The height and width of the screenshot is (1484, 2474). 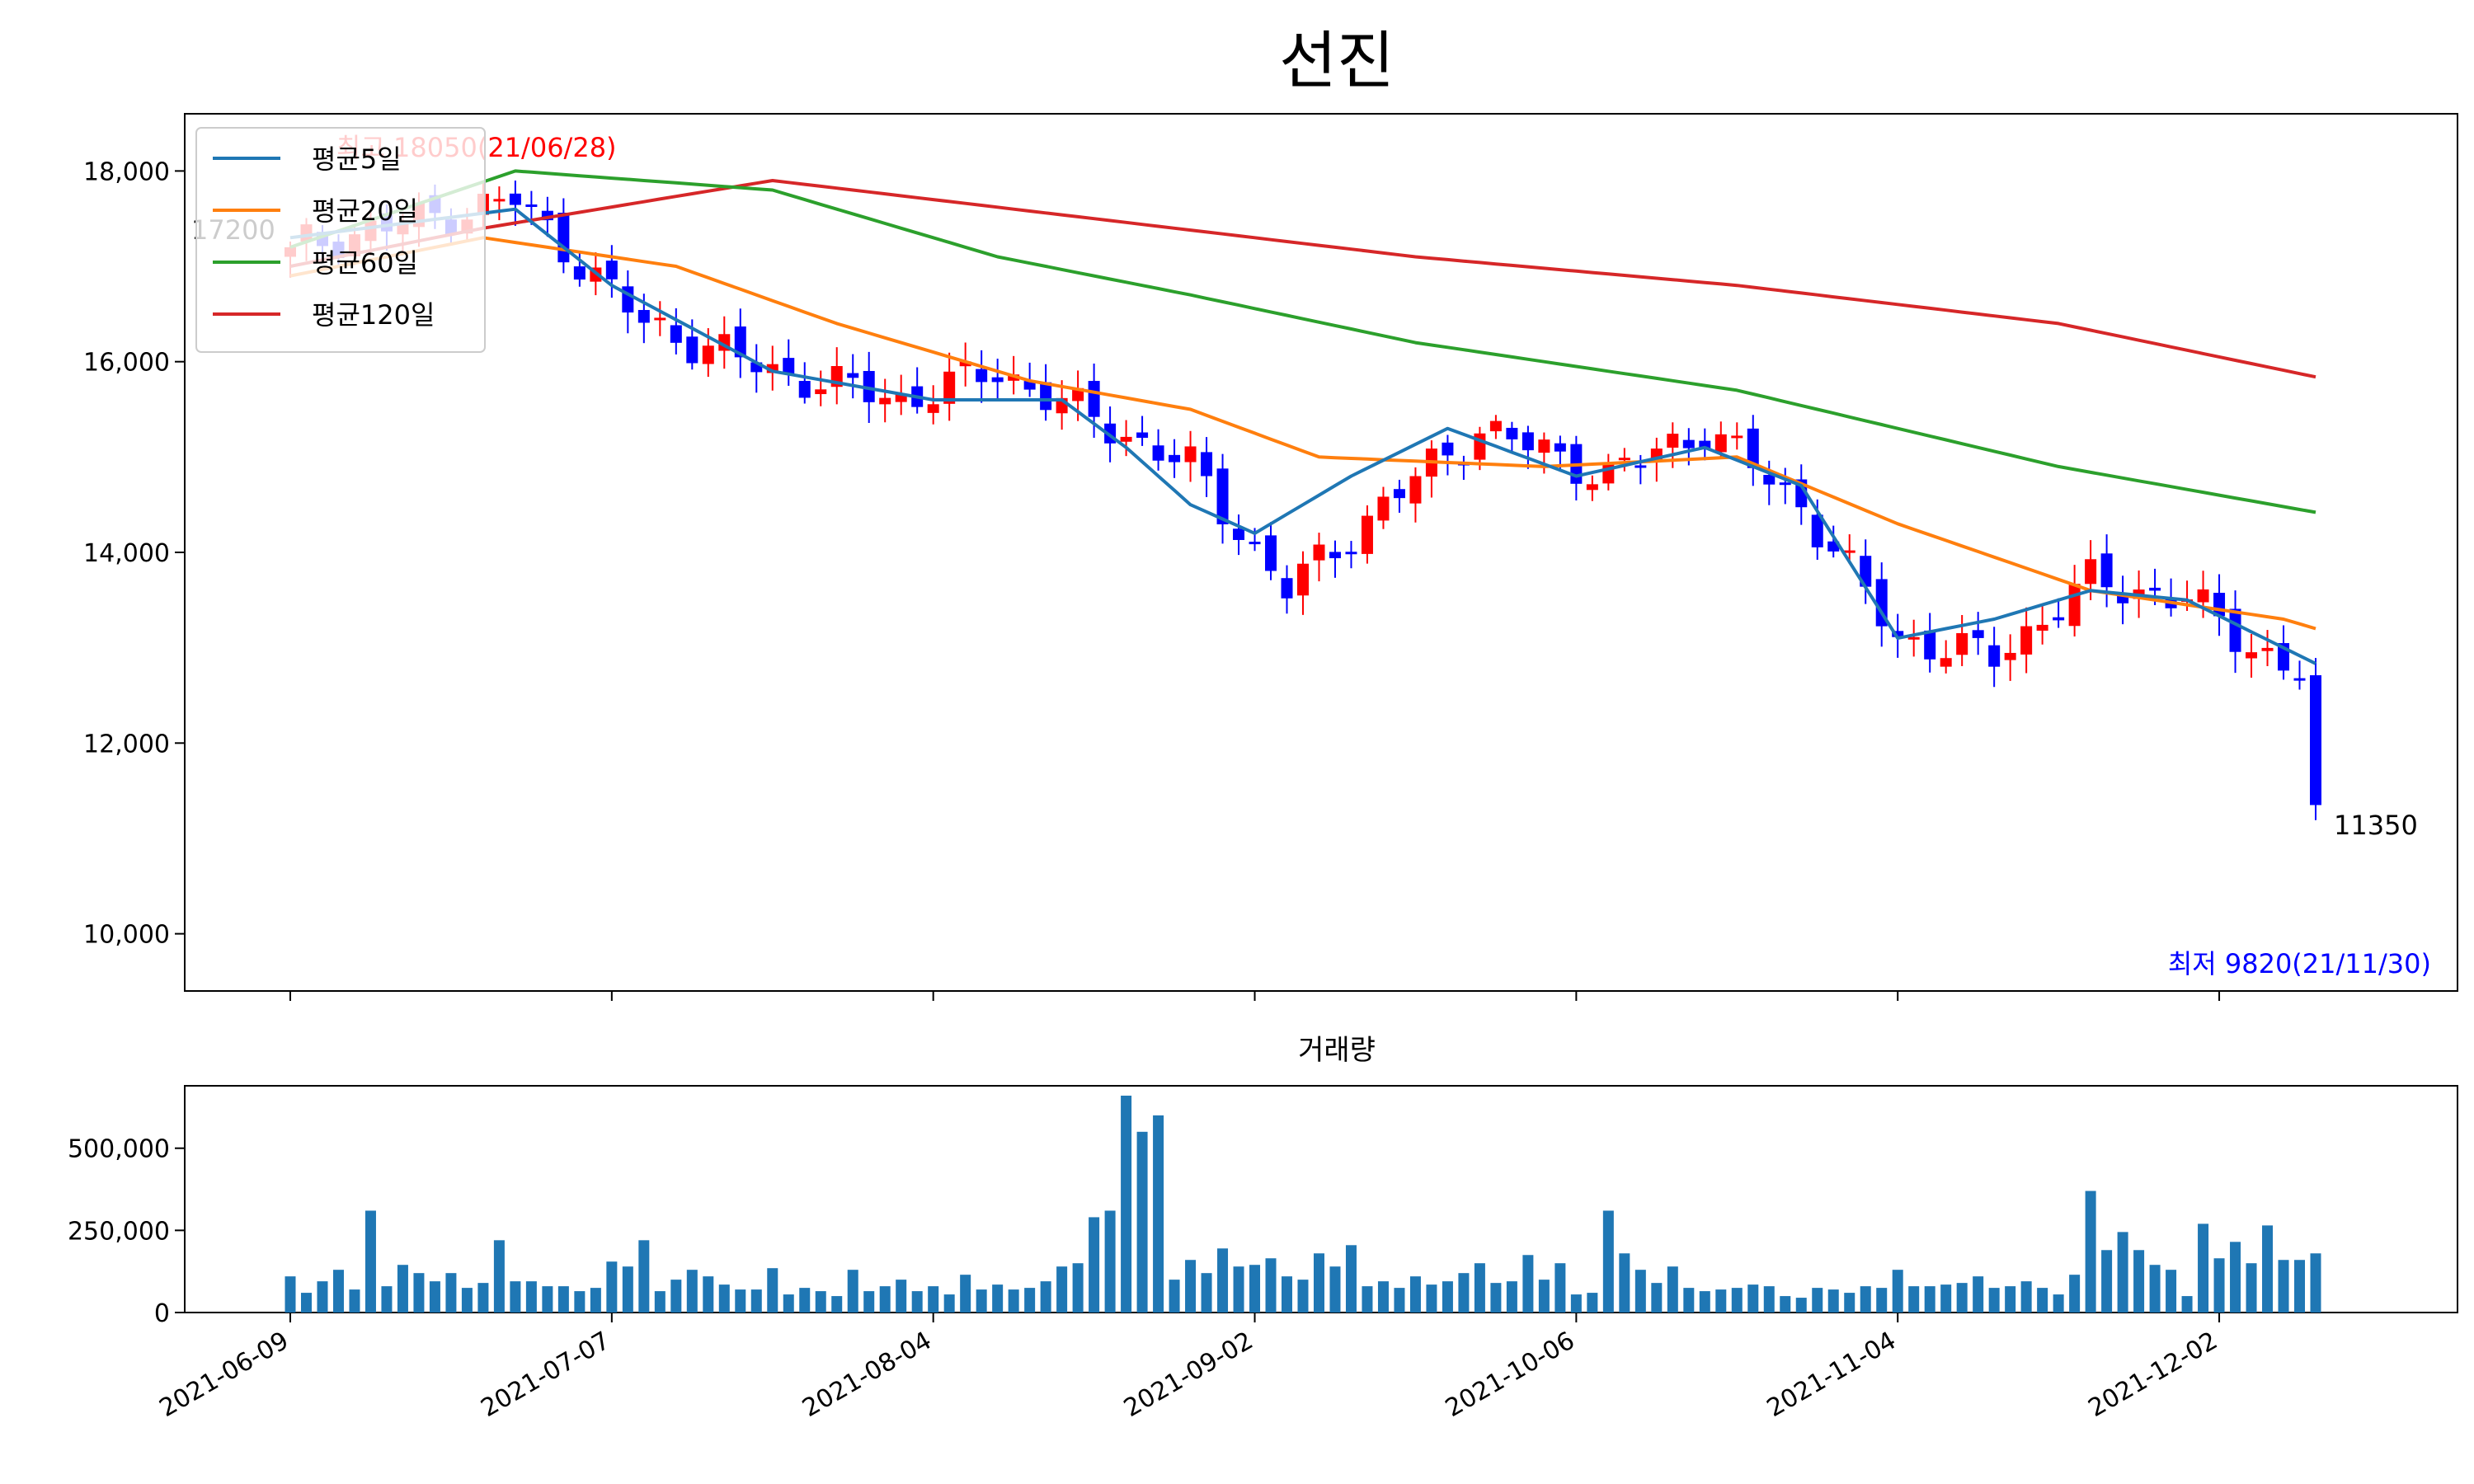 What do you see at coordinates (365, 263) in the screenshot?
I see `legend-label-ma60: 평균60일` at bounding box center [365, 263].